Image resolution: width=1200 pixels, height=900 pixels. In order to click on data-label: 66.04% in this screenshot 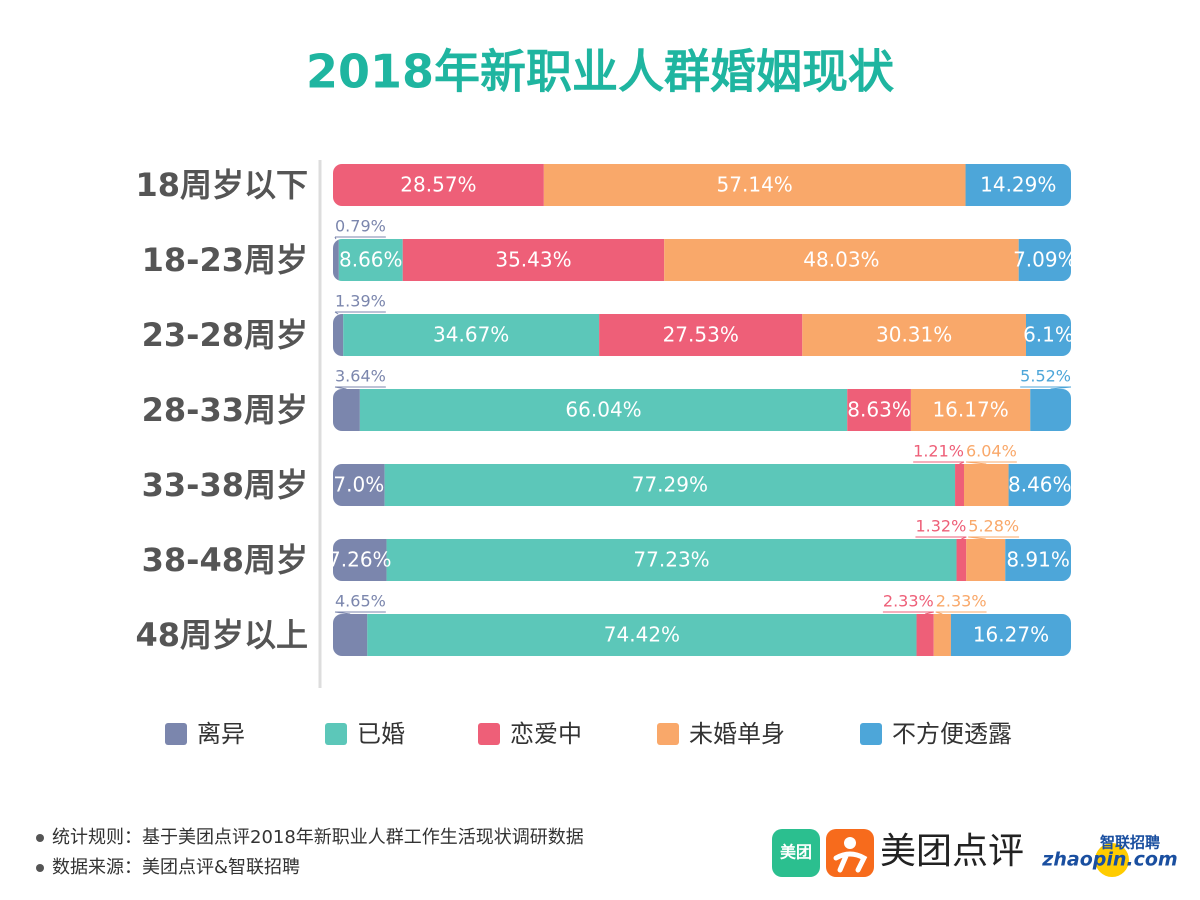, I will do `click(603, 410)`.